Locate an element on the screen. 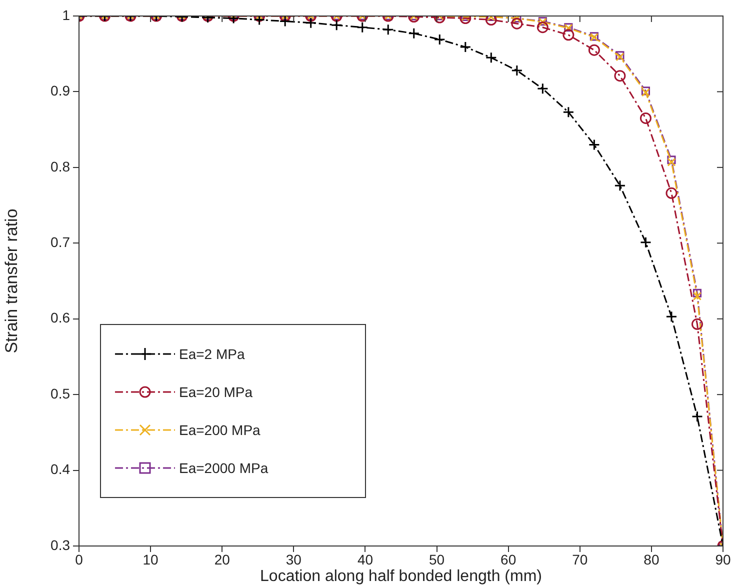 The image size is (735, 586). x-tick-label: 70 is located at coordinates (580, 559).